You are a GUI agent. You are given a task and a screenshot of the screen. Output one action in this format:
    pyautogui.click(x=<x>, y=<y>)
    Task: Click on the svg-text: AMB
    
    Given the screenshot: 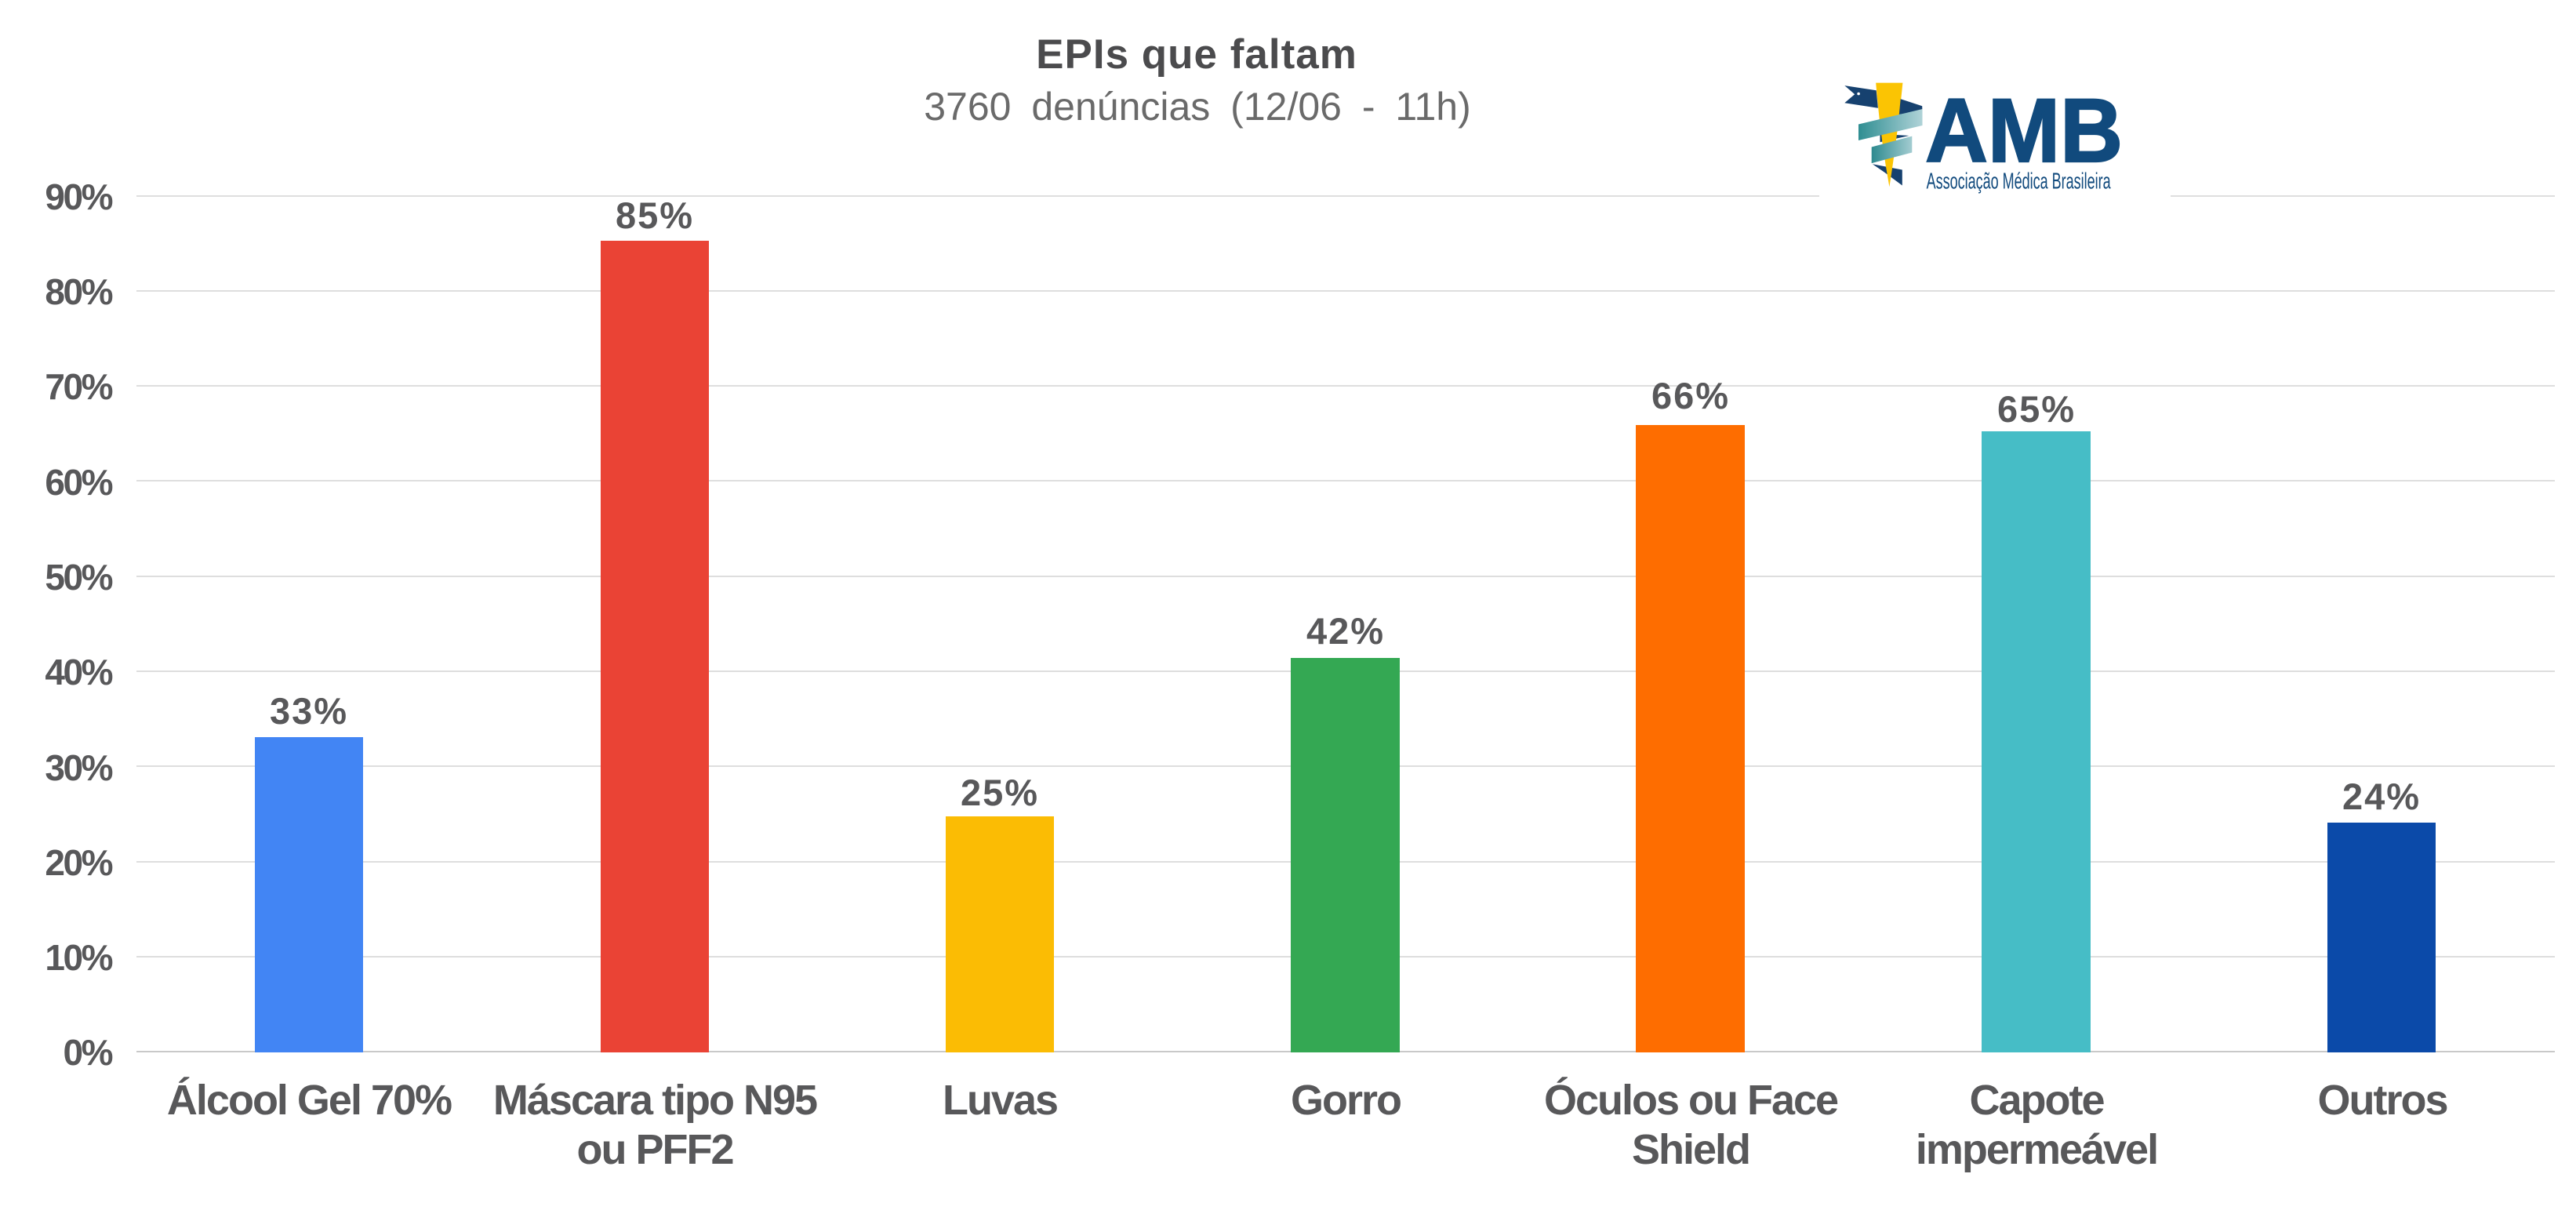 What is the action you would take?
    pyautogui.click(x=2024, y=131)
    